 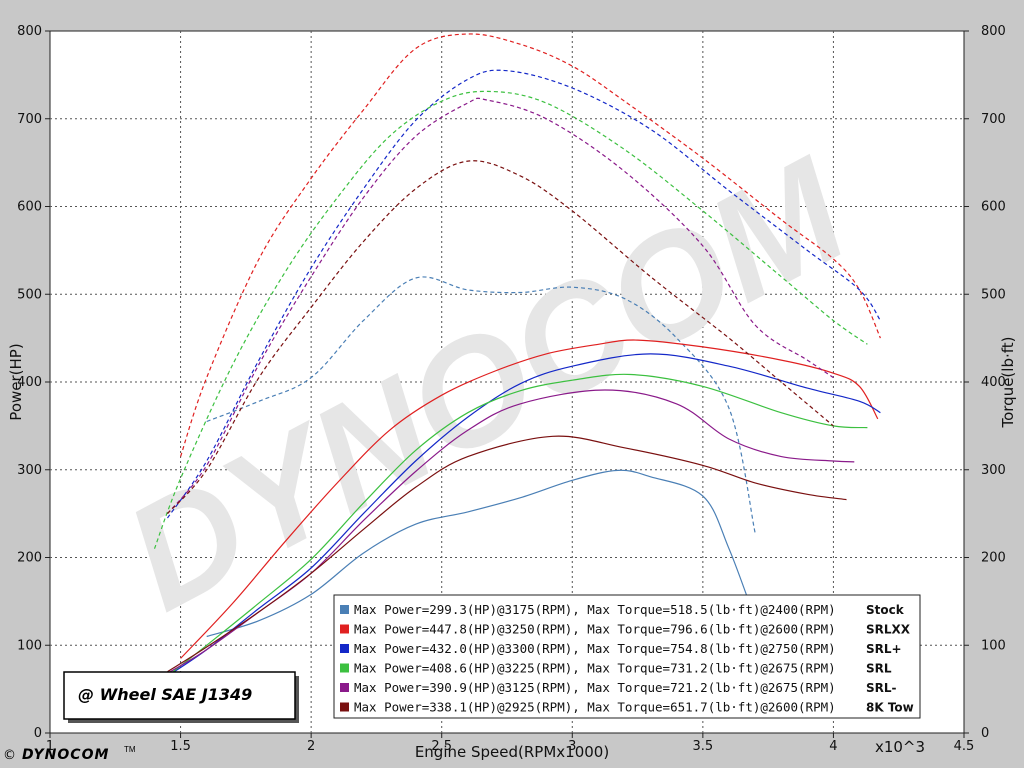 What do you see at coordinates (890, 708) in the screenshot?
I see `legend-entry-name: 8K Tow` at bounding box center [890, 708].